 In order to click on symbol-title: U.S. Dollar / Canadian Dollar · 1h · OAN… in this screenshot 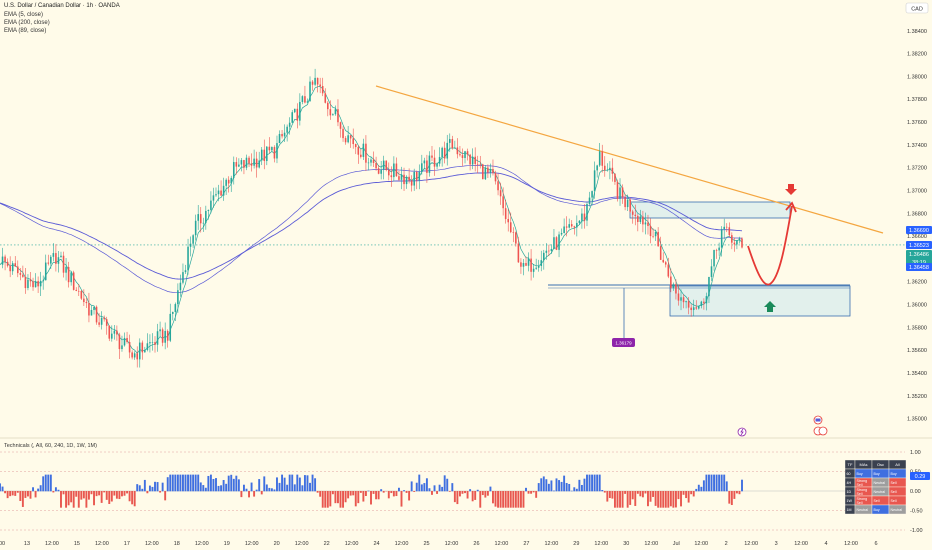, I will do `click(62, 6)`.